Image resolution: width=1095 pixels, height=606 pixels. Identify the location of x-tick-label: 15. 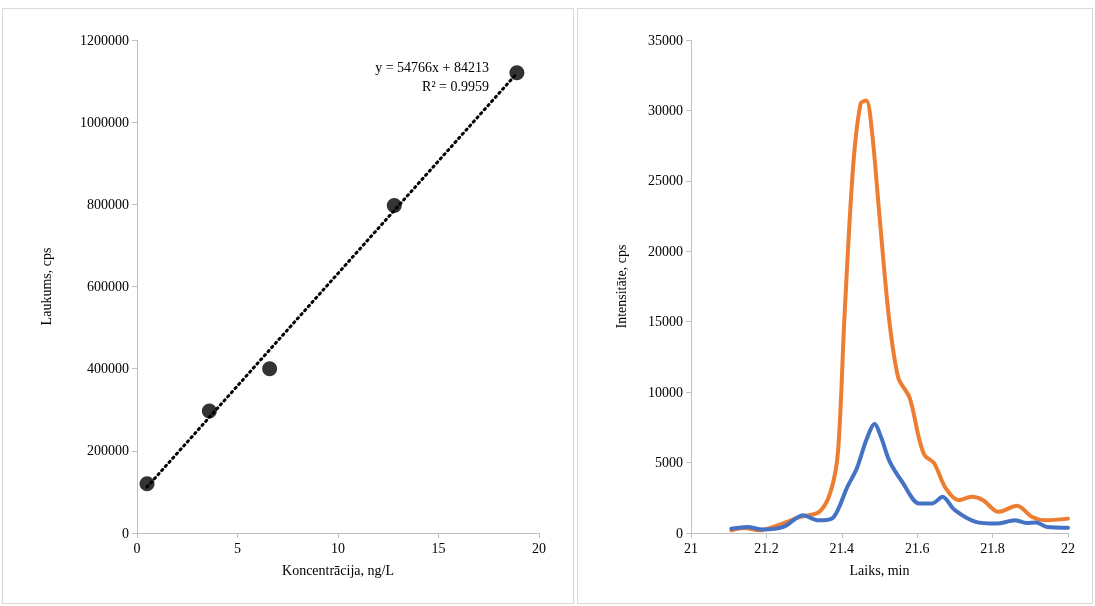
(438, 548).